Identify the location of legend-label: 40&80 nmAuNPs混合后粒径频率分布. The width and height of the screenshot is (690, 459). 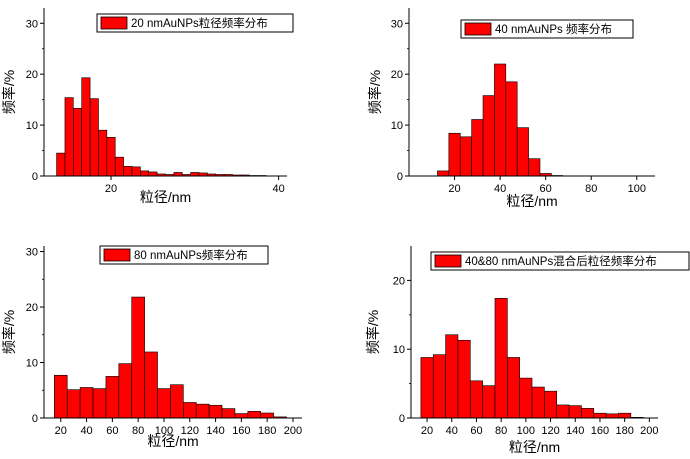
(561, 261).